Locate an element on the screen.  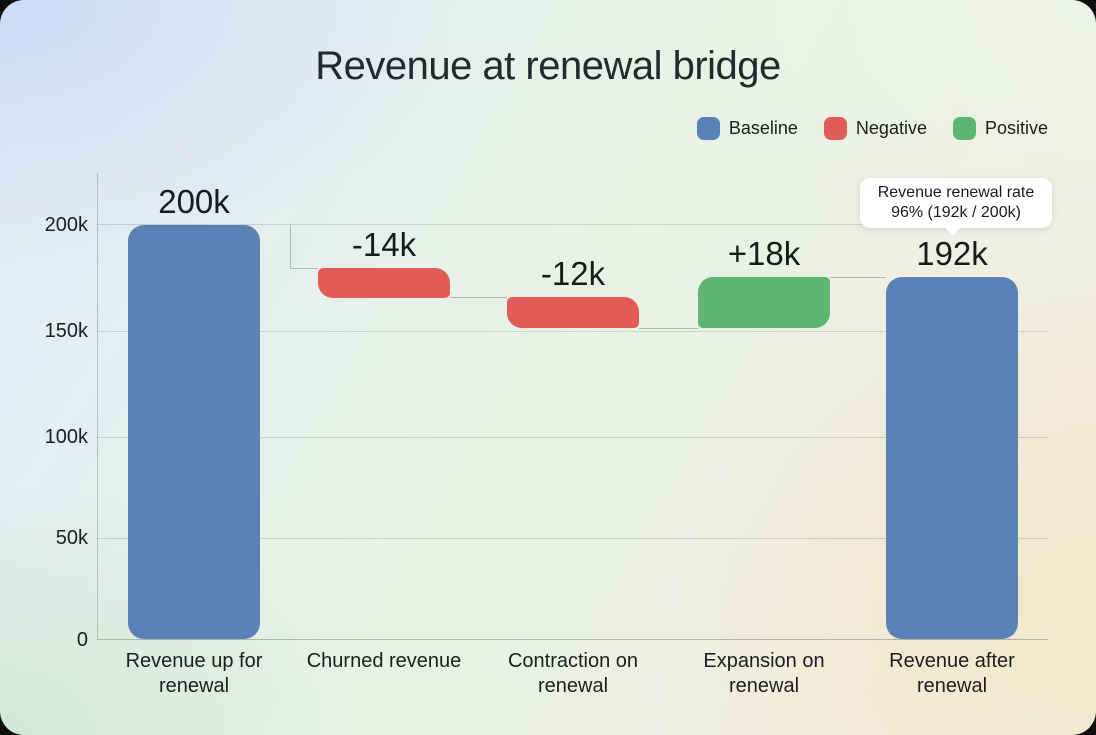
bar-contraction-on-renewal is located at coordinates (573, 312).